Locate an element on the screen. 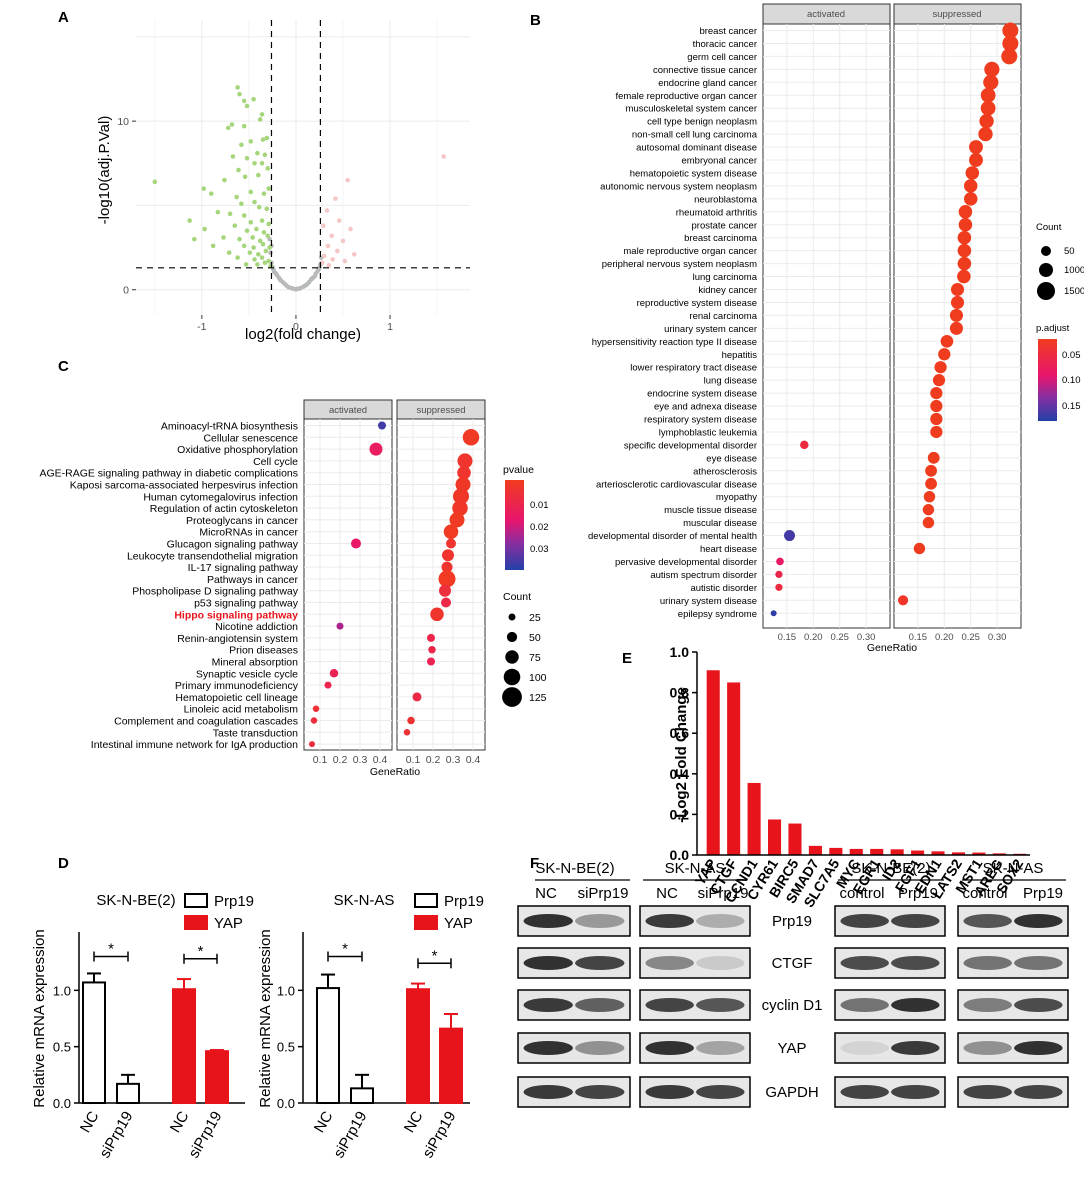 The image size is (1084, 1197). qpcr-bar-prp19 is located at coordinates (128, 1093).